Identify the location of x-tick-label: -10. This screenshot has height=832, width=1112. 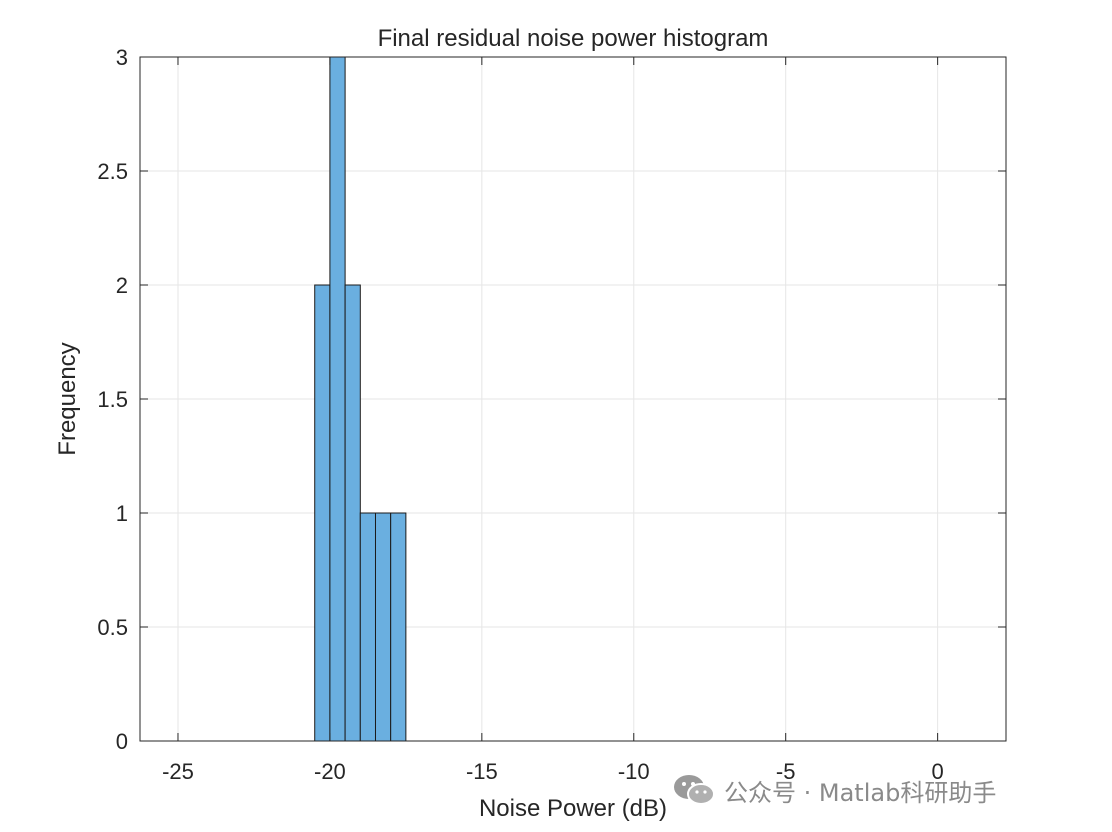
(634, 771).